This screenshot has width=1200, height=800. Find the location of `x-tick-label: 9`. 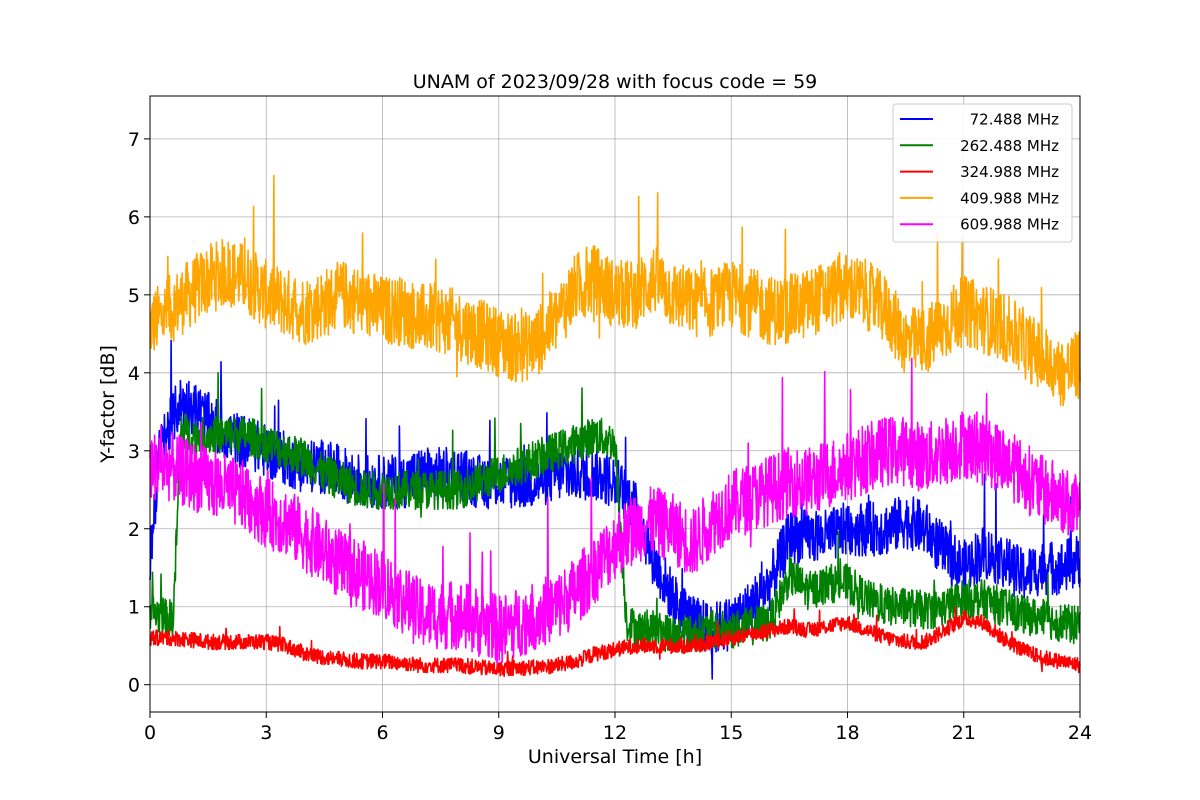

x-tick-label: 9 is located at coordinates (499, 733).